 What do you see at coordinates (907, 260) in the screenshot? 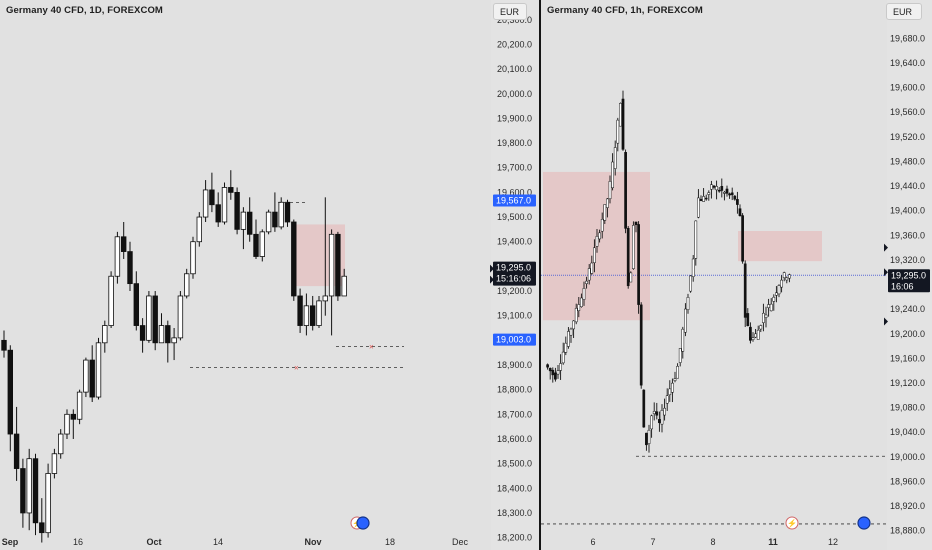
I see `price-tick-label: 19,320.0` at bounding box center [907, 260].